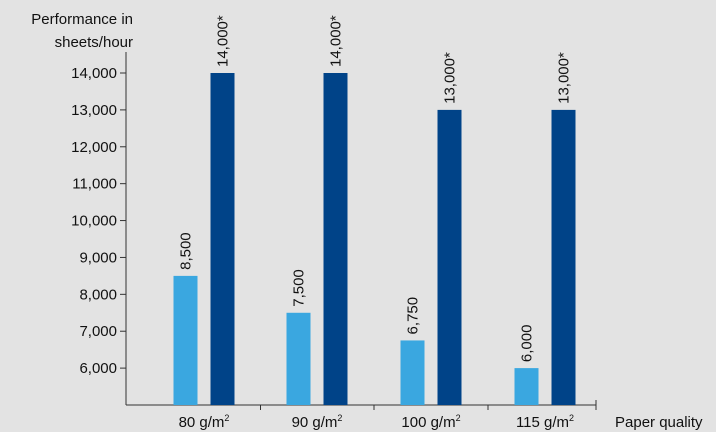  What do you see at coordinates (413, 316) in the screenshot?
I see `bar-value-label: 6,750` at bounding box center [413, 316].